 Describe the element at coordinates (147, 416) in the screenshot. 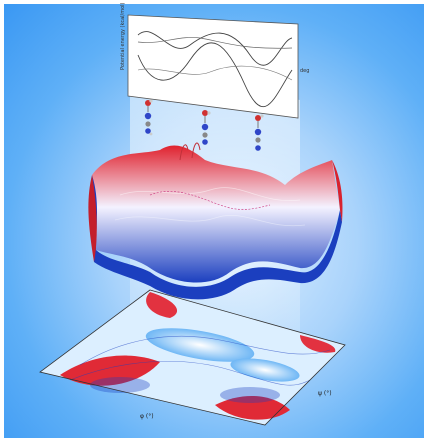

I see `contour-x-label: φ (°)` at that location.